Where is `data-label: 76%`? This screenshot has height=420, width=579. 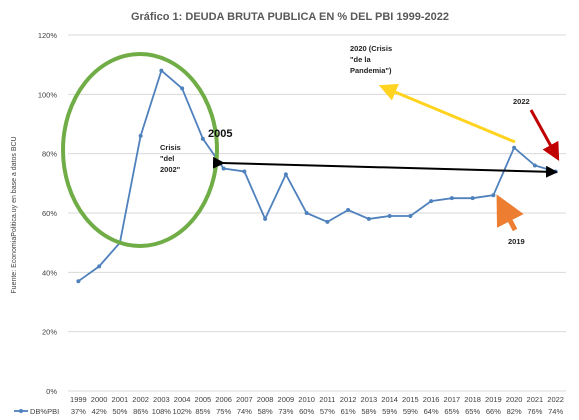 data-label: 76% is located at coordinates (534, 411).